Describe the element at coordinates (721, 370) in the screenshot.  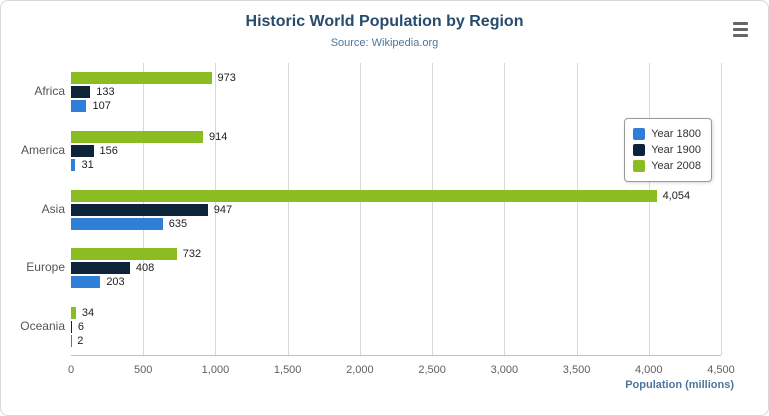
I see `x-tick-label: 4,500` at that location.